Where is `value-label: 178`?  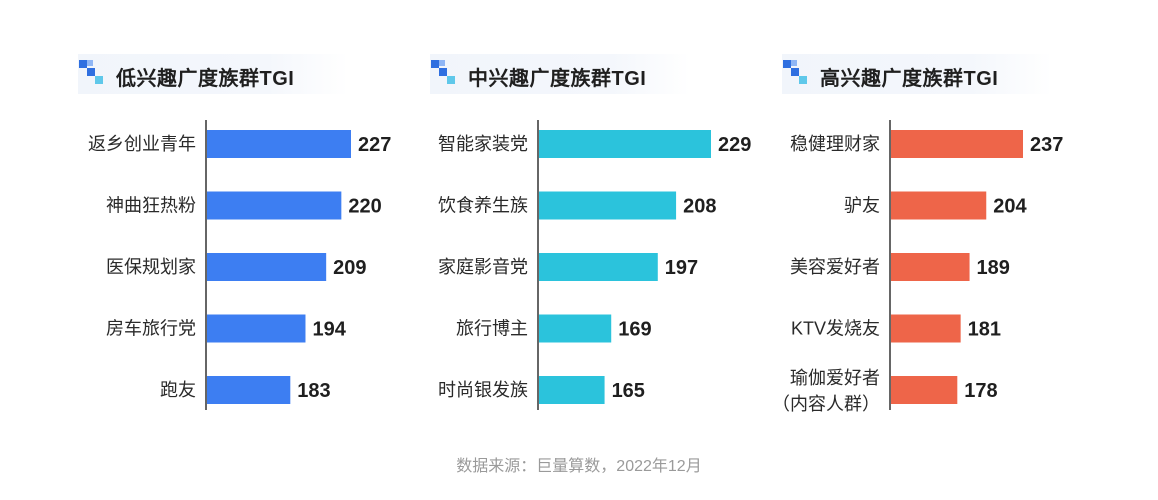
value-label: 178 is located at coordinates (980, 391).